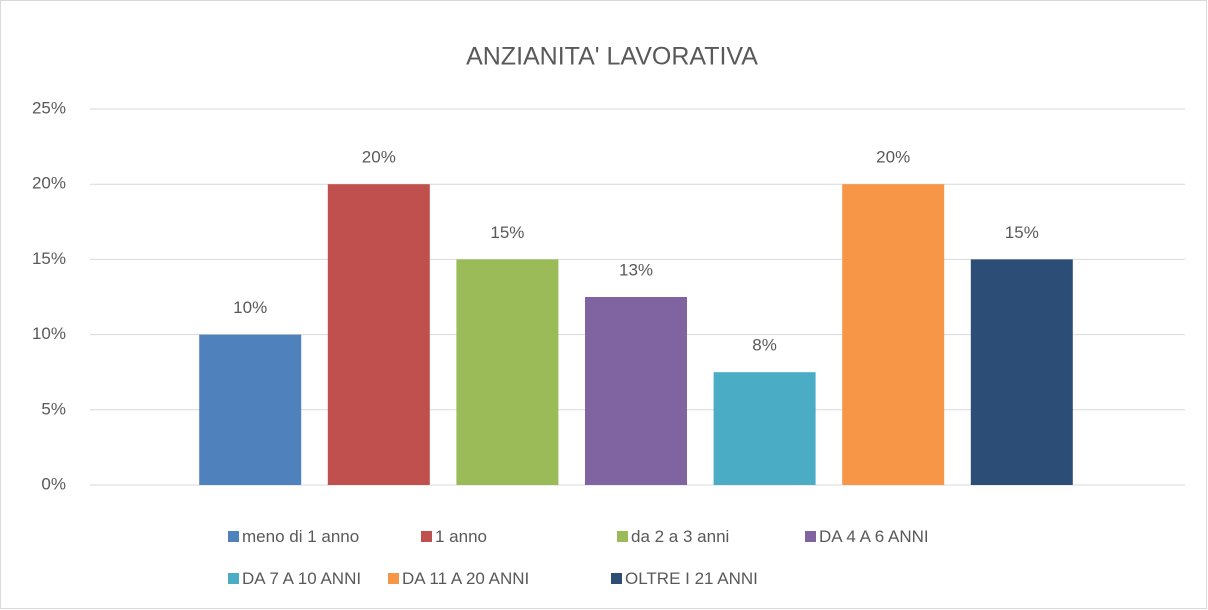  I want to click on chart-title: ANZIANITA' LAVORATIVA, so click(612, 57).